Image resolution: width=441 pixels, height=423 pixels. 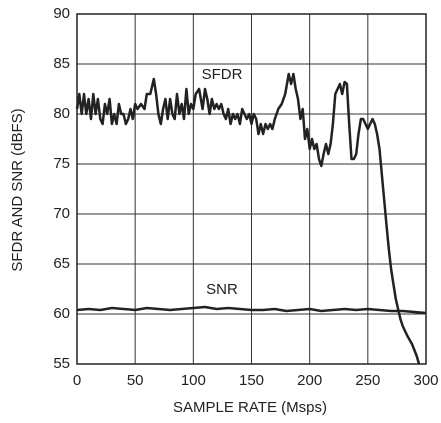 I want to click on x-tick-label: 100, so click(x=193, y=380).